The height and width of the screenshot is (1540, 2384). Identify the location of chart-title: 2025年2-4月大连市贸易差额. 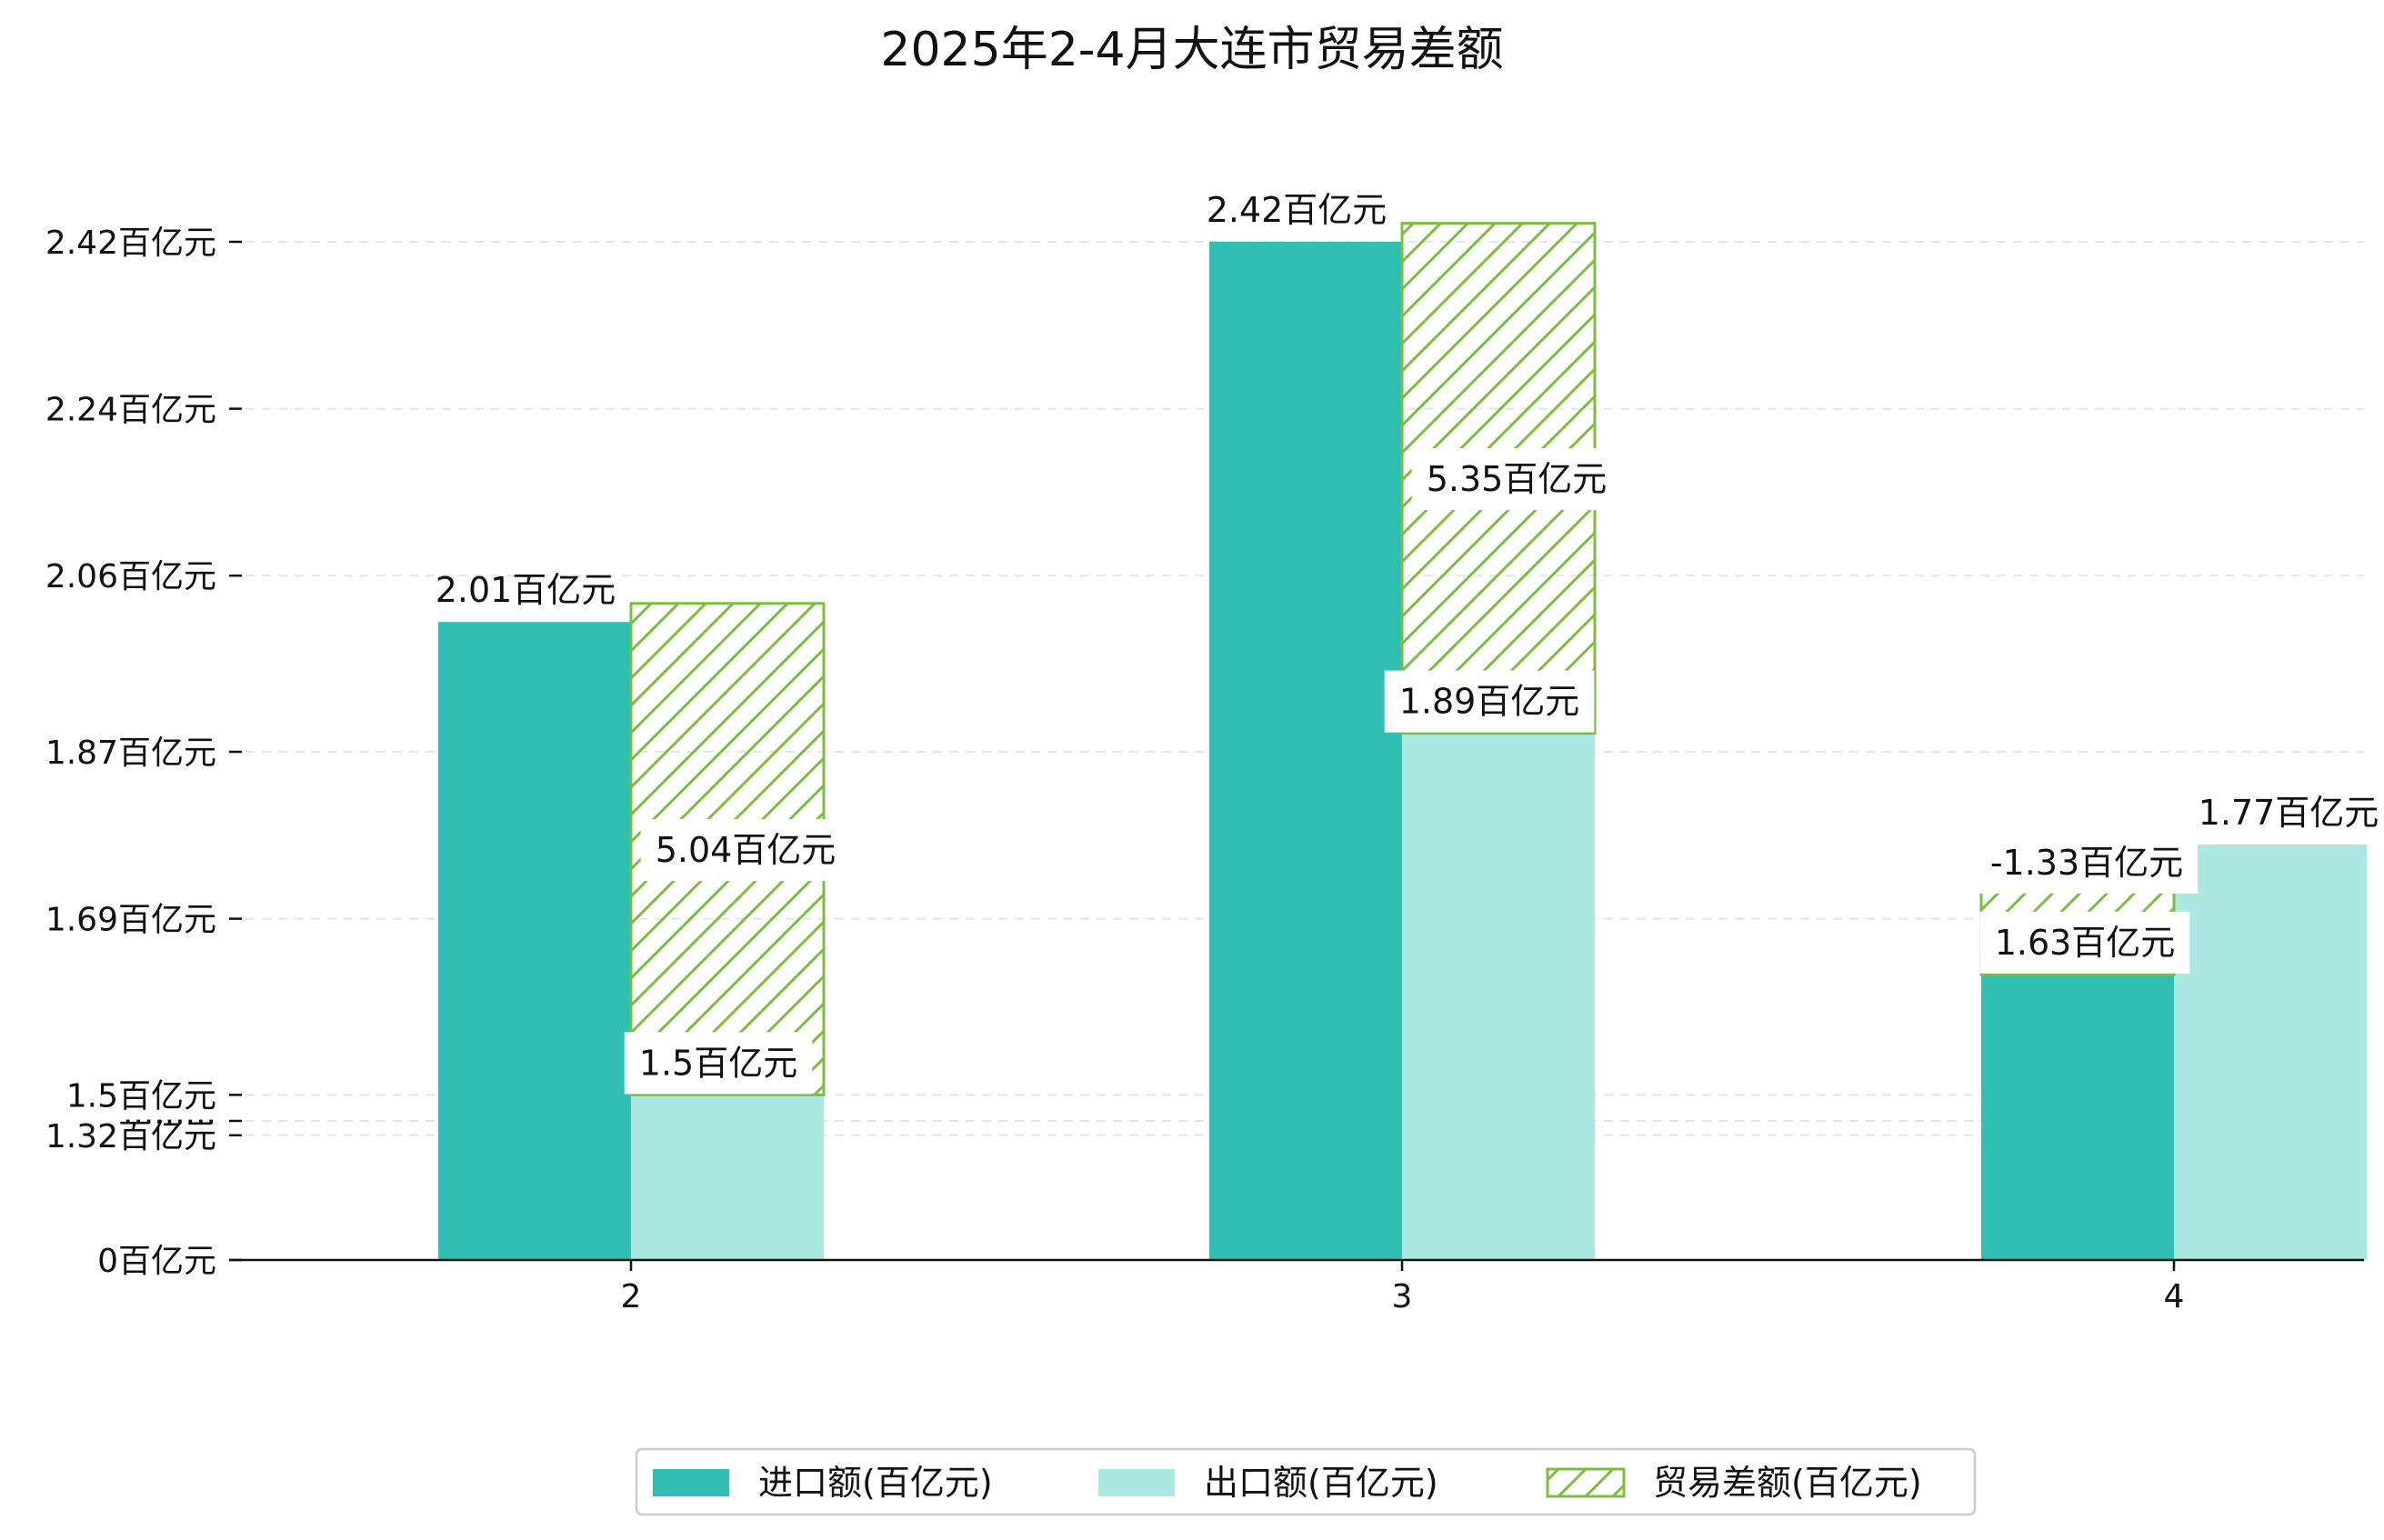
(1191, 50).